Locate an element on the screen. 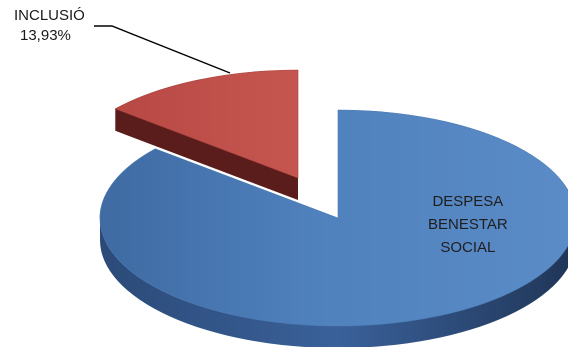 The image size is (568, 347). slice-label-despesa: DESPESA BENESTAR SOCIAL is located at coordinates (468, 224).